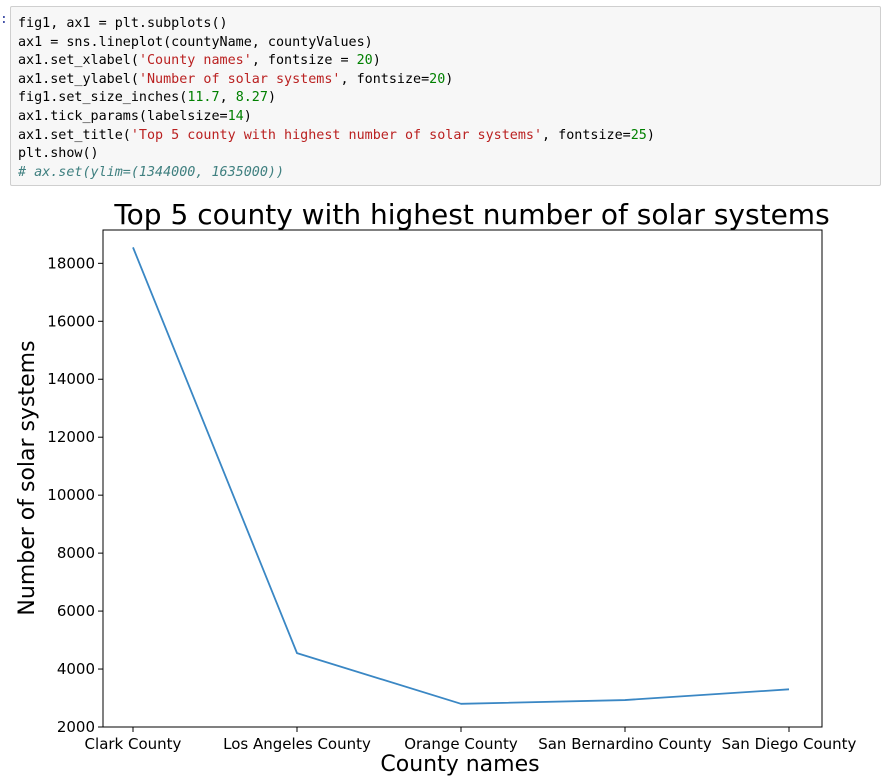 The width and height of the screenshot is (883, 779). I want to click on y-tick-label: 8000, so click(76, 553).